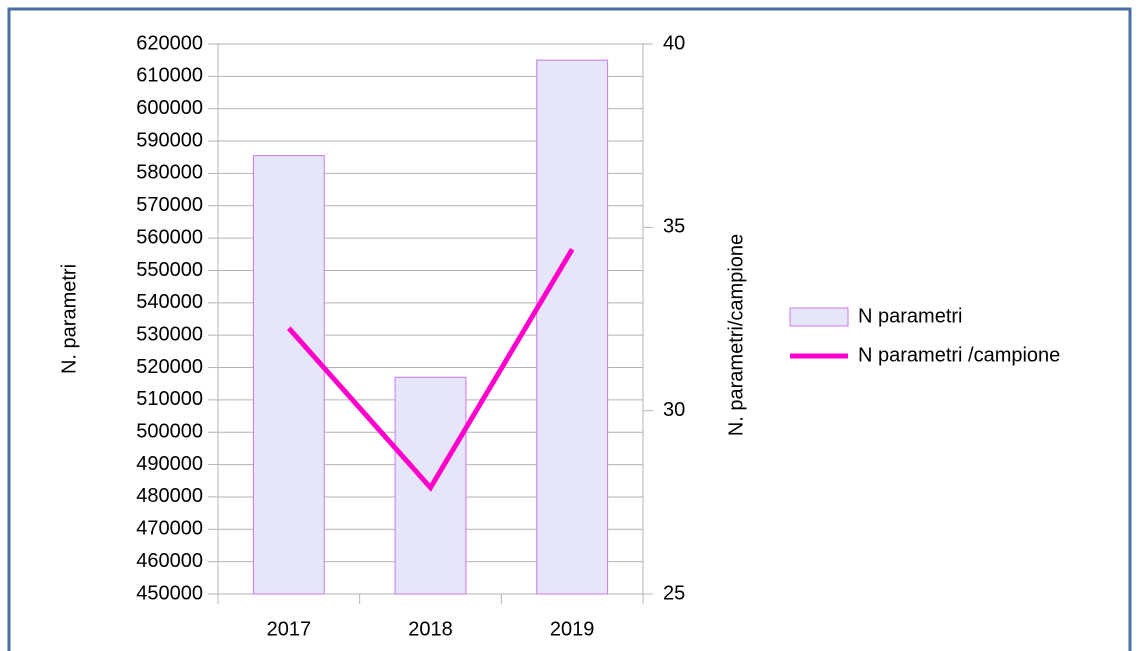 The height and width of the screenshot is (651, 1139). Describe the element at coordinates (169, 496) in the screenshot. I see `y-tick-label: 480000` at that location.